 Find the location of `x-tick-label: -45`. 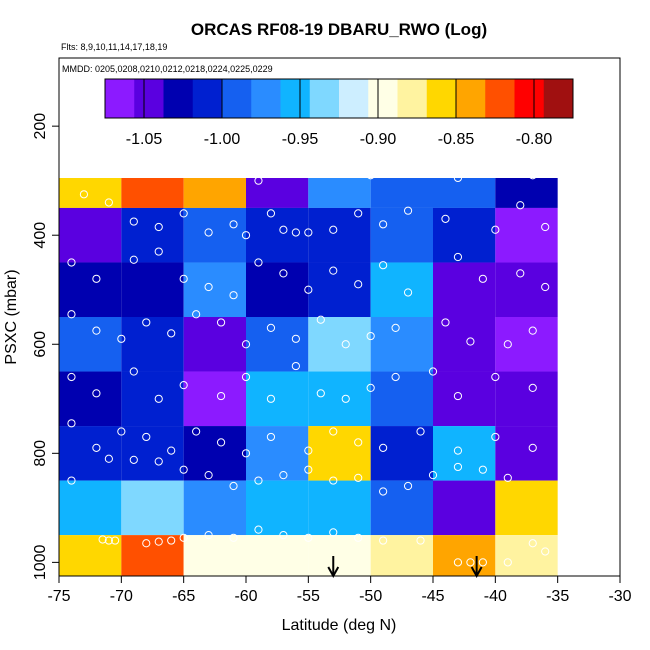

x-tick-label: -45 is located at coordinates (432, 596).